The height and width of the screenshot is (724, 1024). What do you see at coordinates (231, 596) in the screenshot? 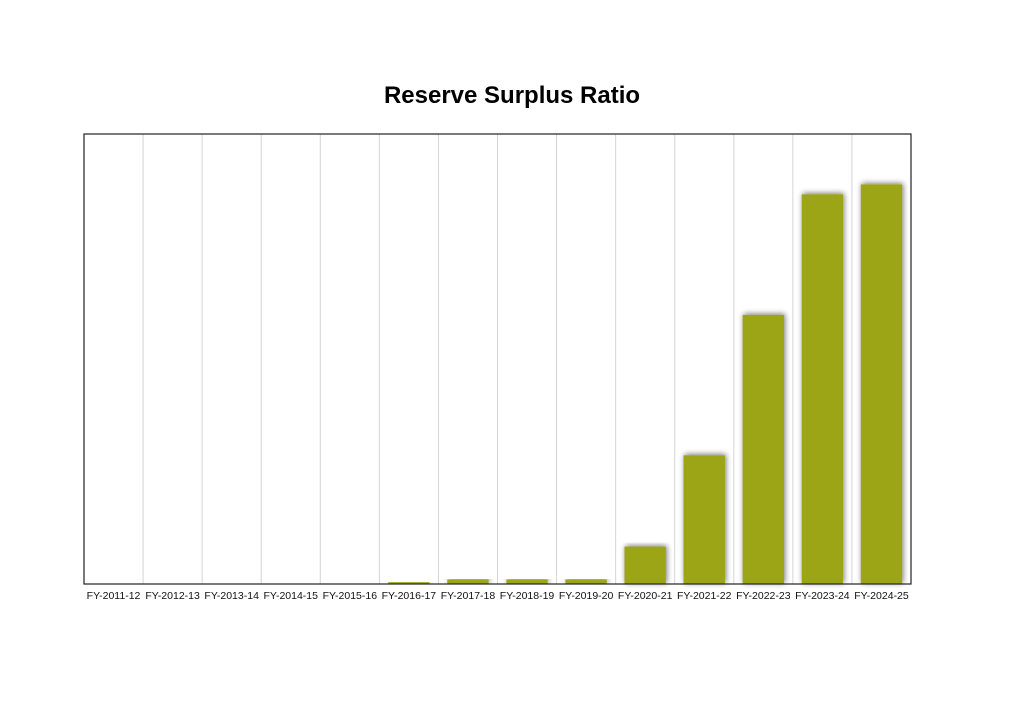
I see `x-tick-label: FY-2013-14` at bounding box center [231, 596].